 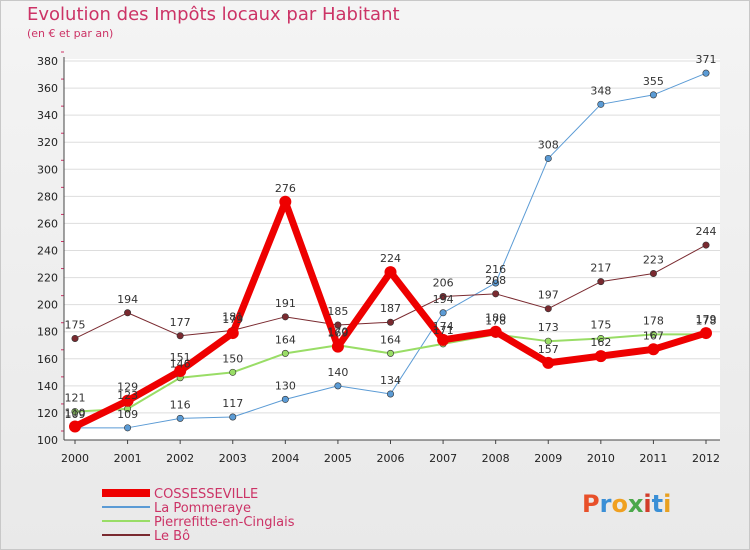 I want to click on logo-letter: r, so click(x=605, y=504).